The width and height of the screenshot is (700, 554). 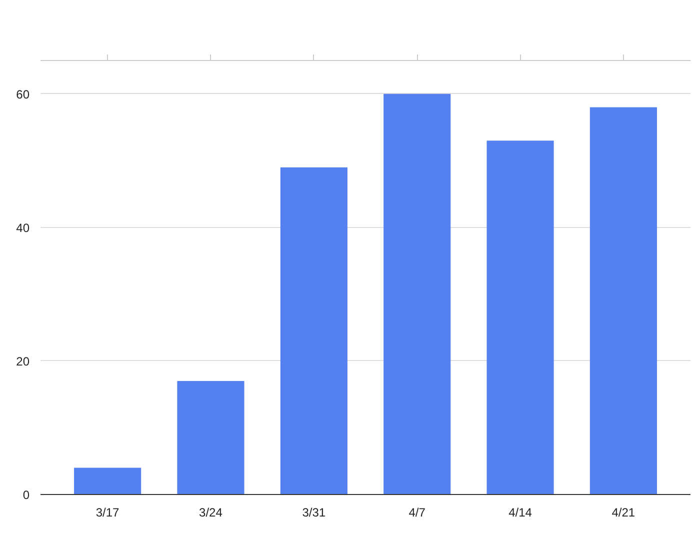 What do you see at coordinates (23, 227) in the screenshot?
I see `y-tick-label: 40` at bounding box center [23, 227].